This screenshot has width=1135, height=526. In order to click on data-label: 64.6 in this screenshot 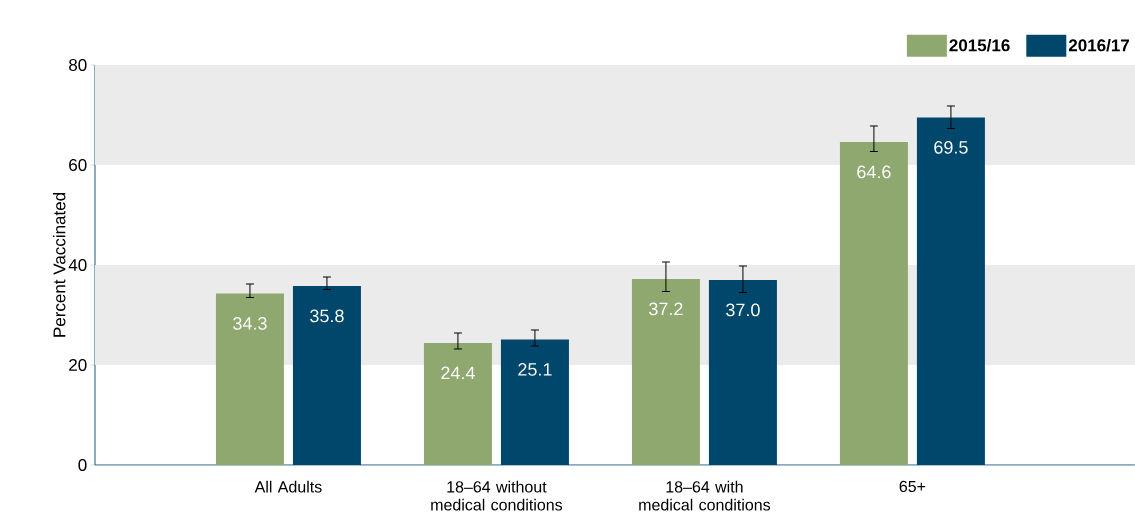, I will do `click(874, 172)`.